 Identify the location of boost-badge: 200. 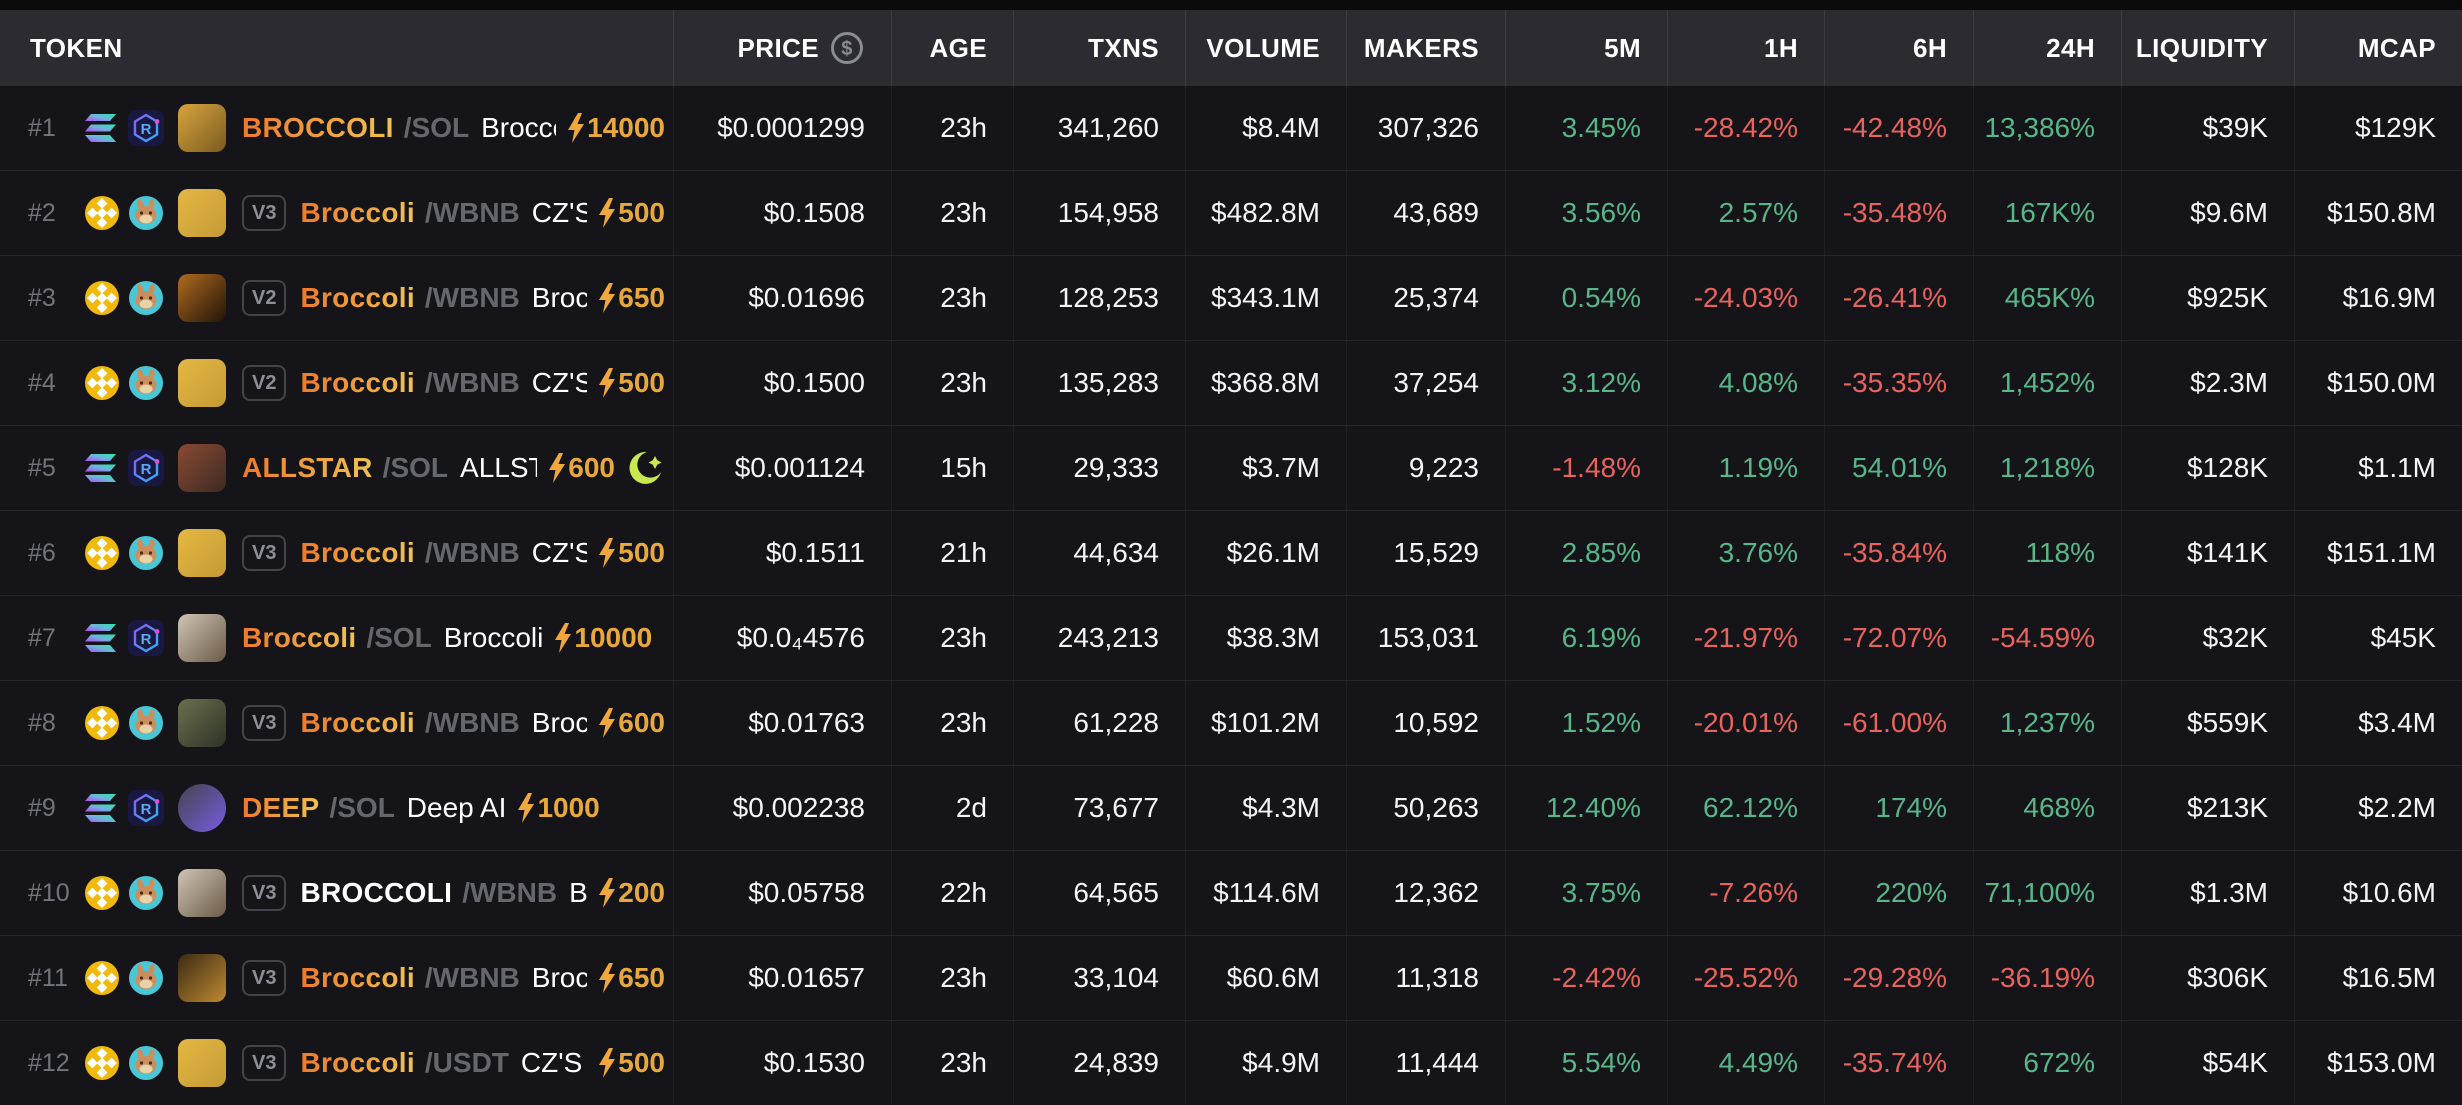
(631, 893).